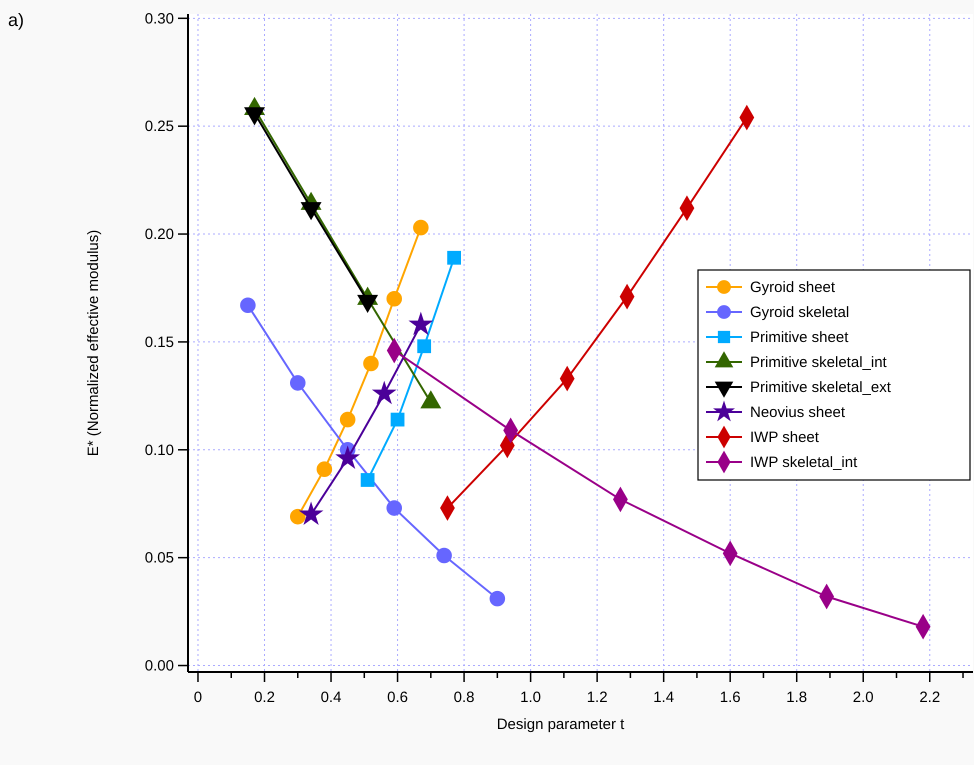 The width and height of the screenshot is (974, 765). I want to click on legend-label: Gyroid sheet, so click(793, 287).